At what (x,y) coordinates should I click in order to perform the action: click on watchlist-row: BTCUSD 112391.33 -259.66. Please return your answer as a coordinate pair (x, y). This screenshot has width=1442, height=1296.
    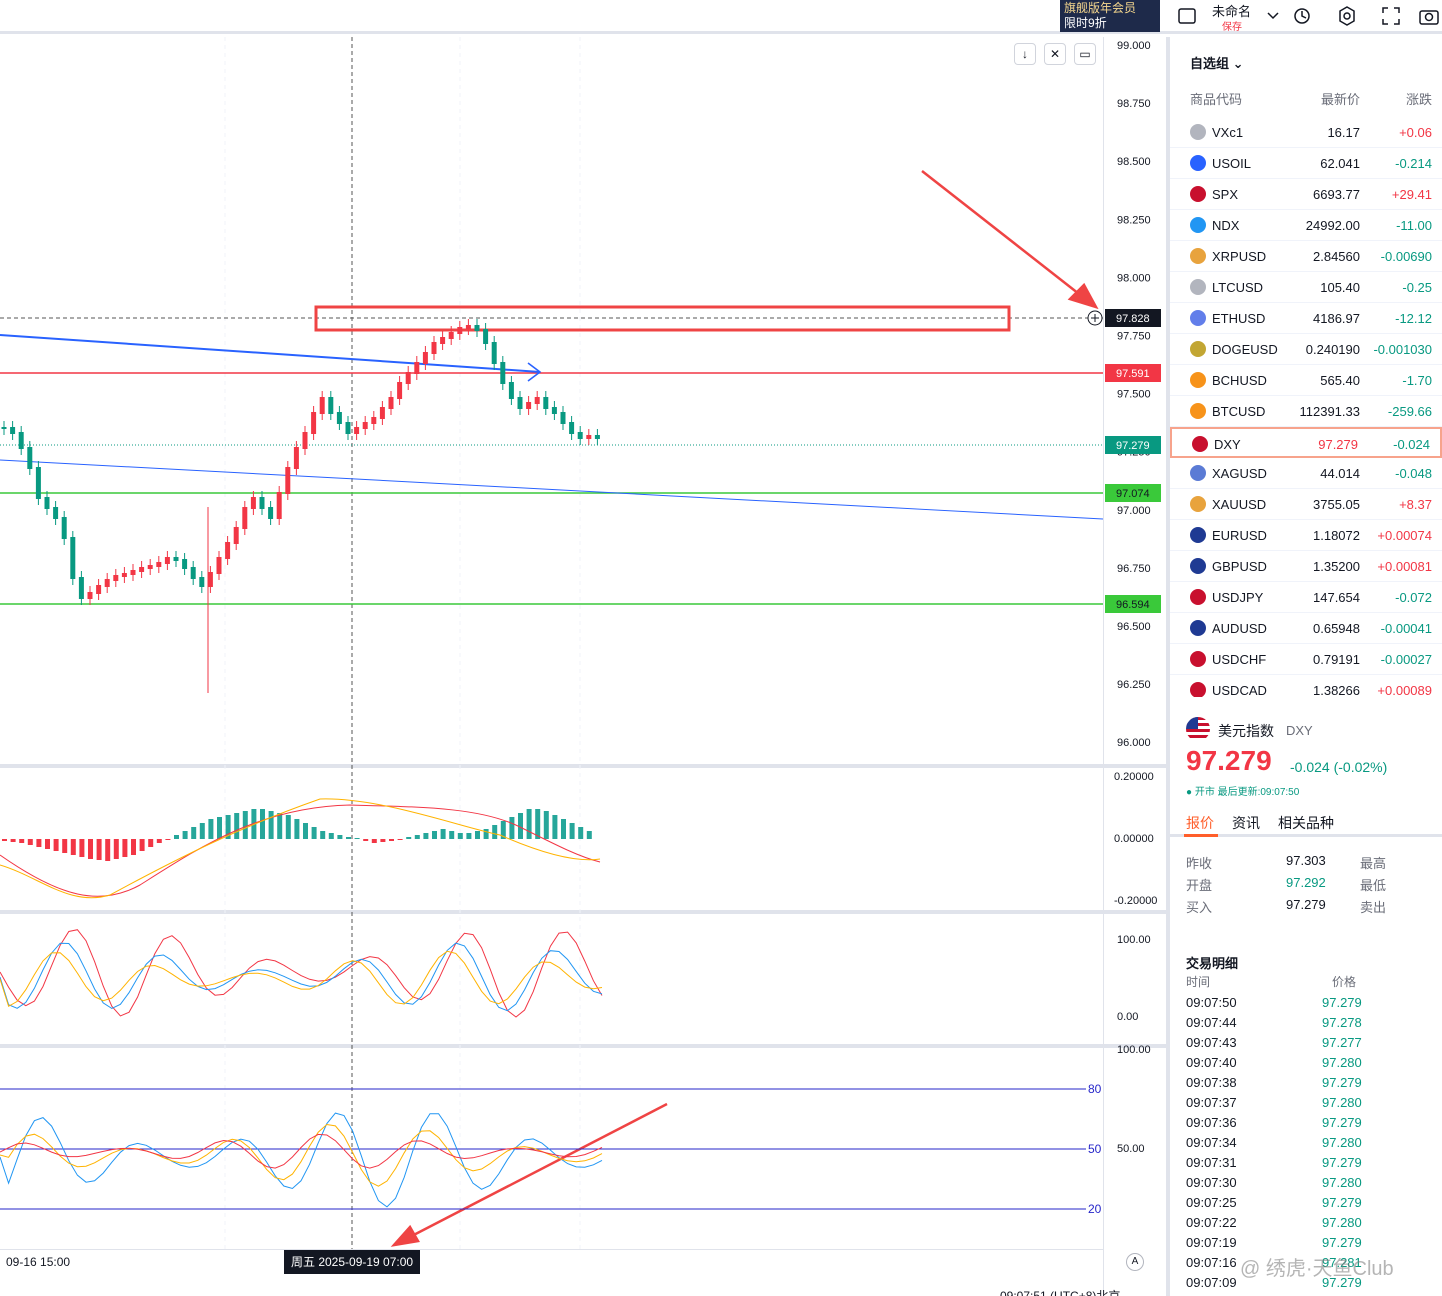
    Looking at the image, I should click on (1306, 411).